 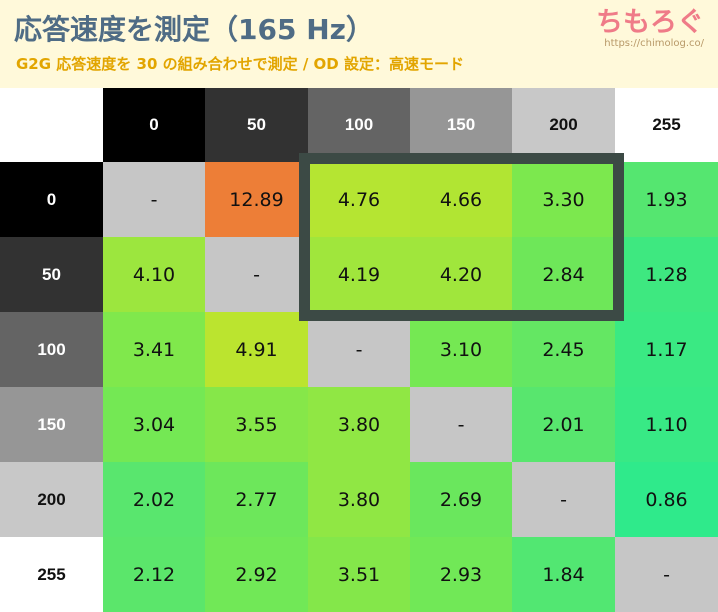 I want to click on heatmap-cell-label: 2.93, so click(x=461, y=574).